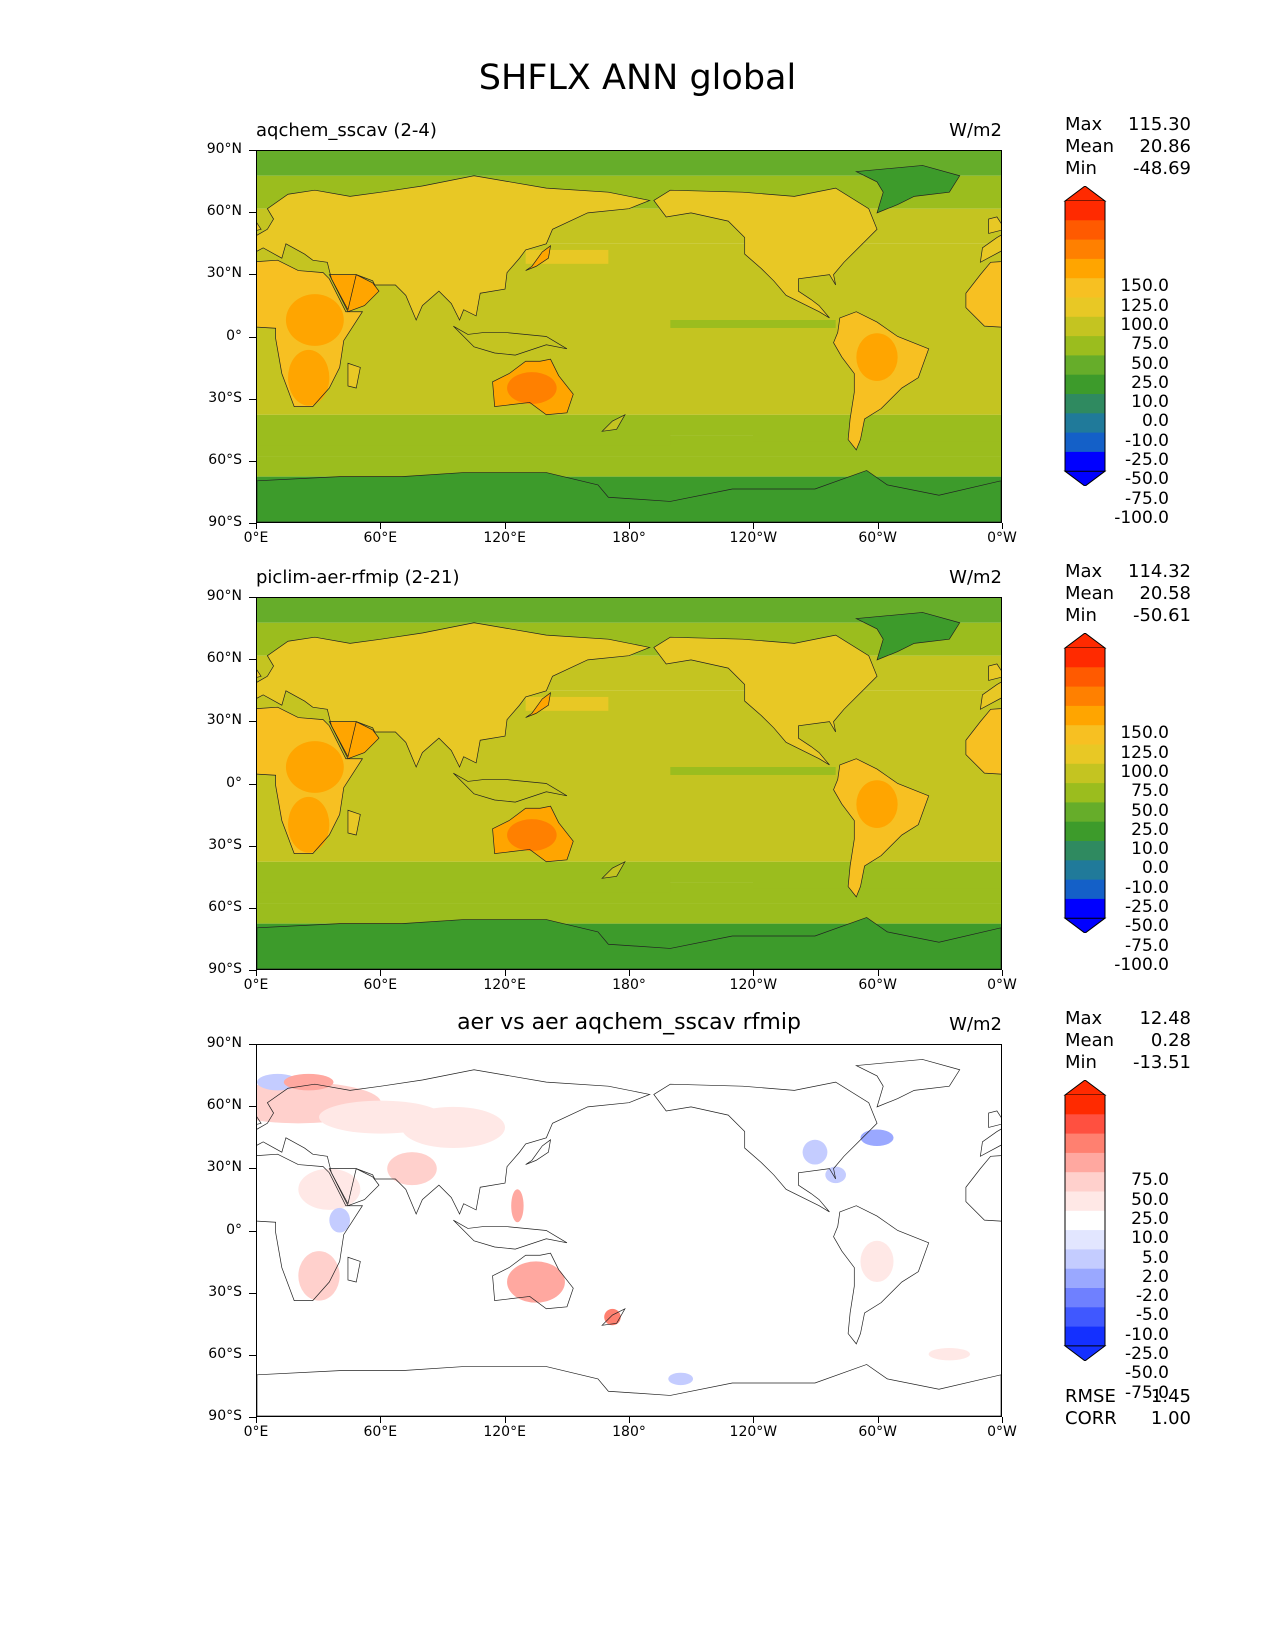 This screenshot has width=1275, height=1650. Describe the element at coordinates (1152, 1296) in the screenshot. I see `colorbar-tick-label: -2.0` at that location.